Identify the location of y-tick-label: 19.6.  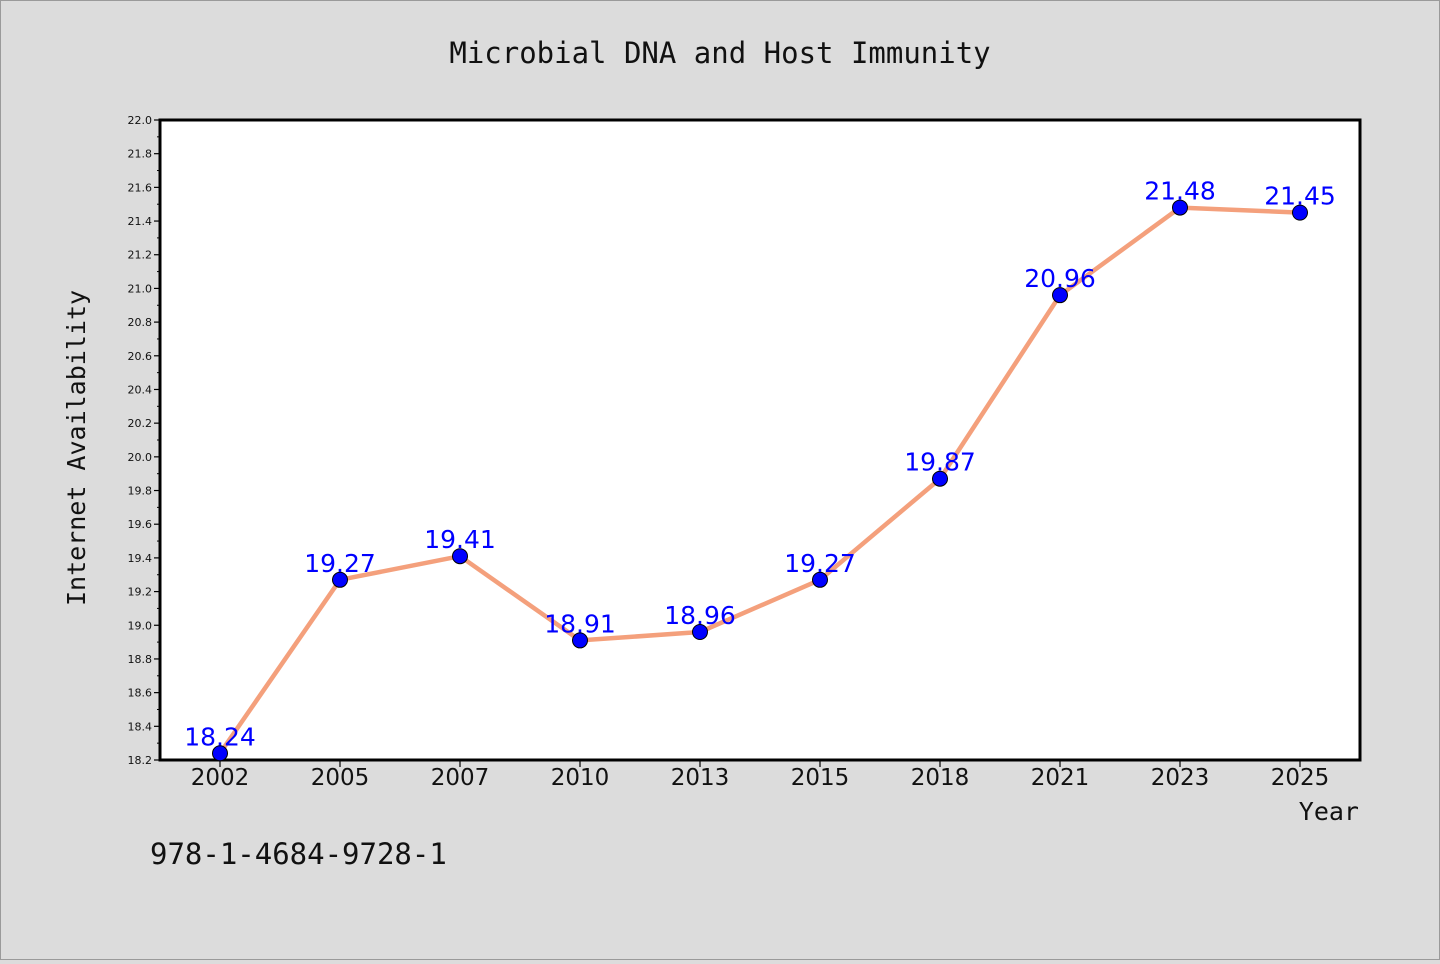
(140, 524).